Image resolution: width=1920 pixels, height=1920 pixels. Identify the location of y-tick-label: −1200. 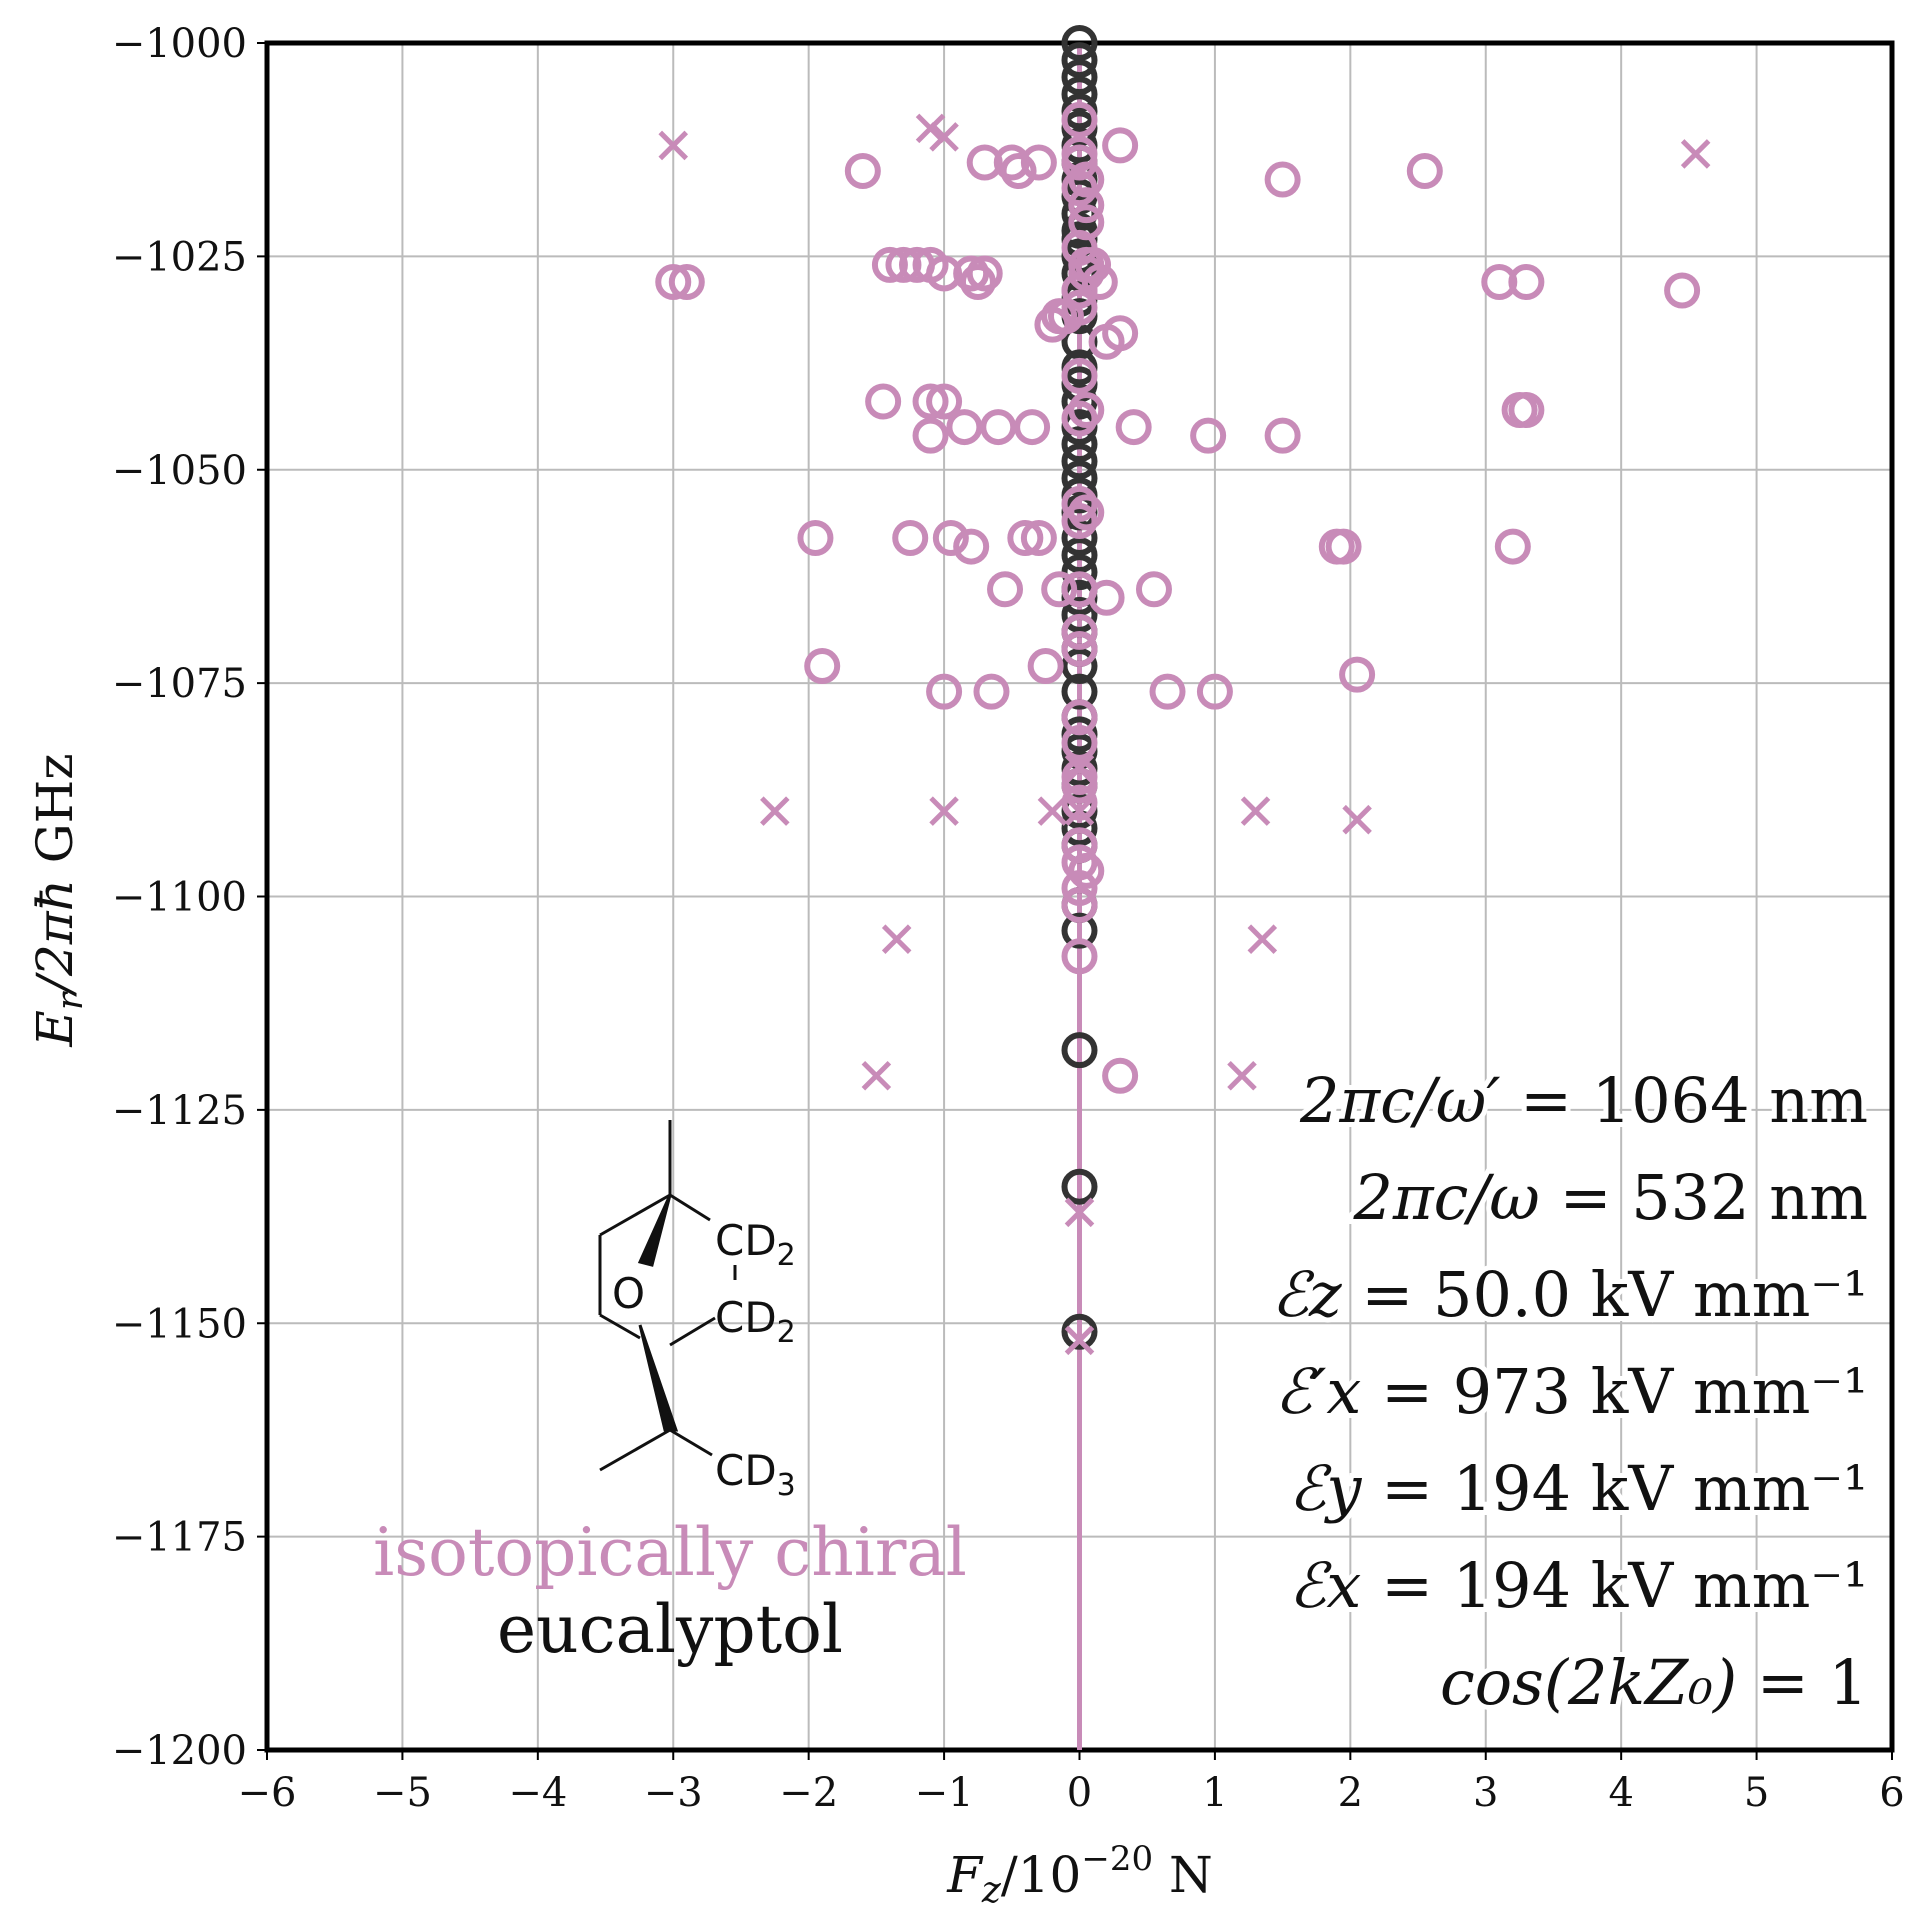
(179, 1751).